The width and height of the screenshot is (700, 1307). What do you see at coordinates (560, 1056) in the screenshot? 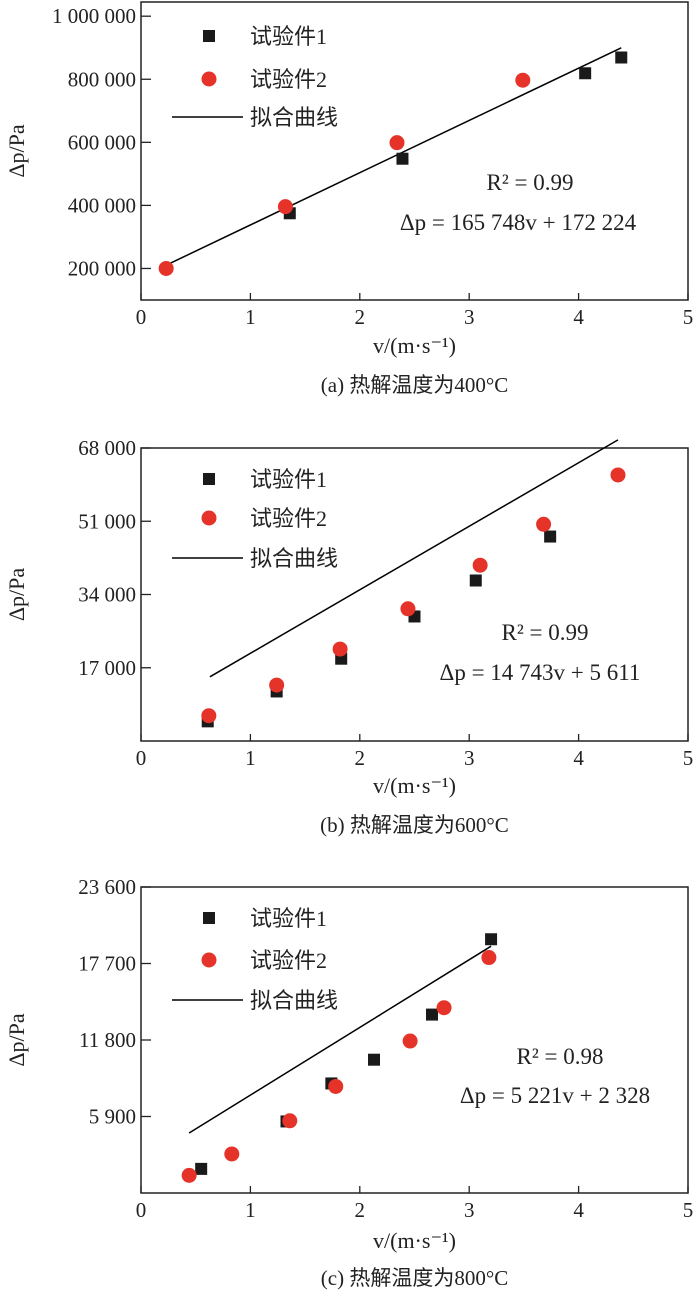
I see `r-squared-annotation: R² = 0.98` at bounding box center [560, 1056].